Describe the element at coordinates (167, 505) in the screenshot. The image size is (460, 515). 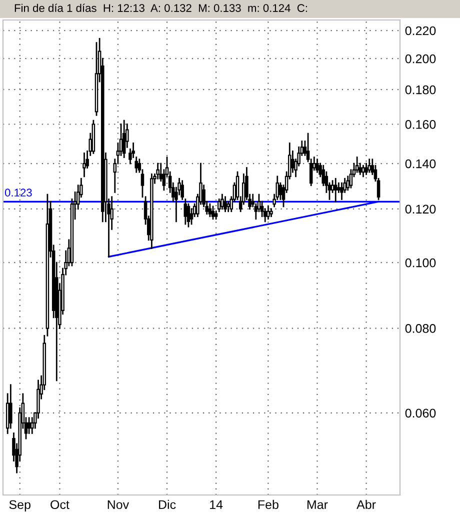
I see `x-tick-label: Dic` at that location.